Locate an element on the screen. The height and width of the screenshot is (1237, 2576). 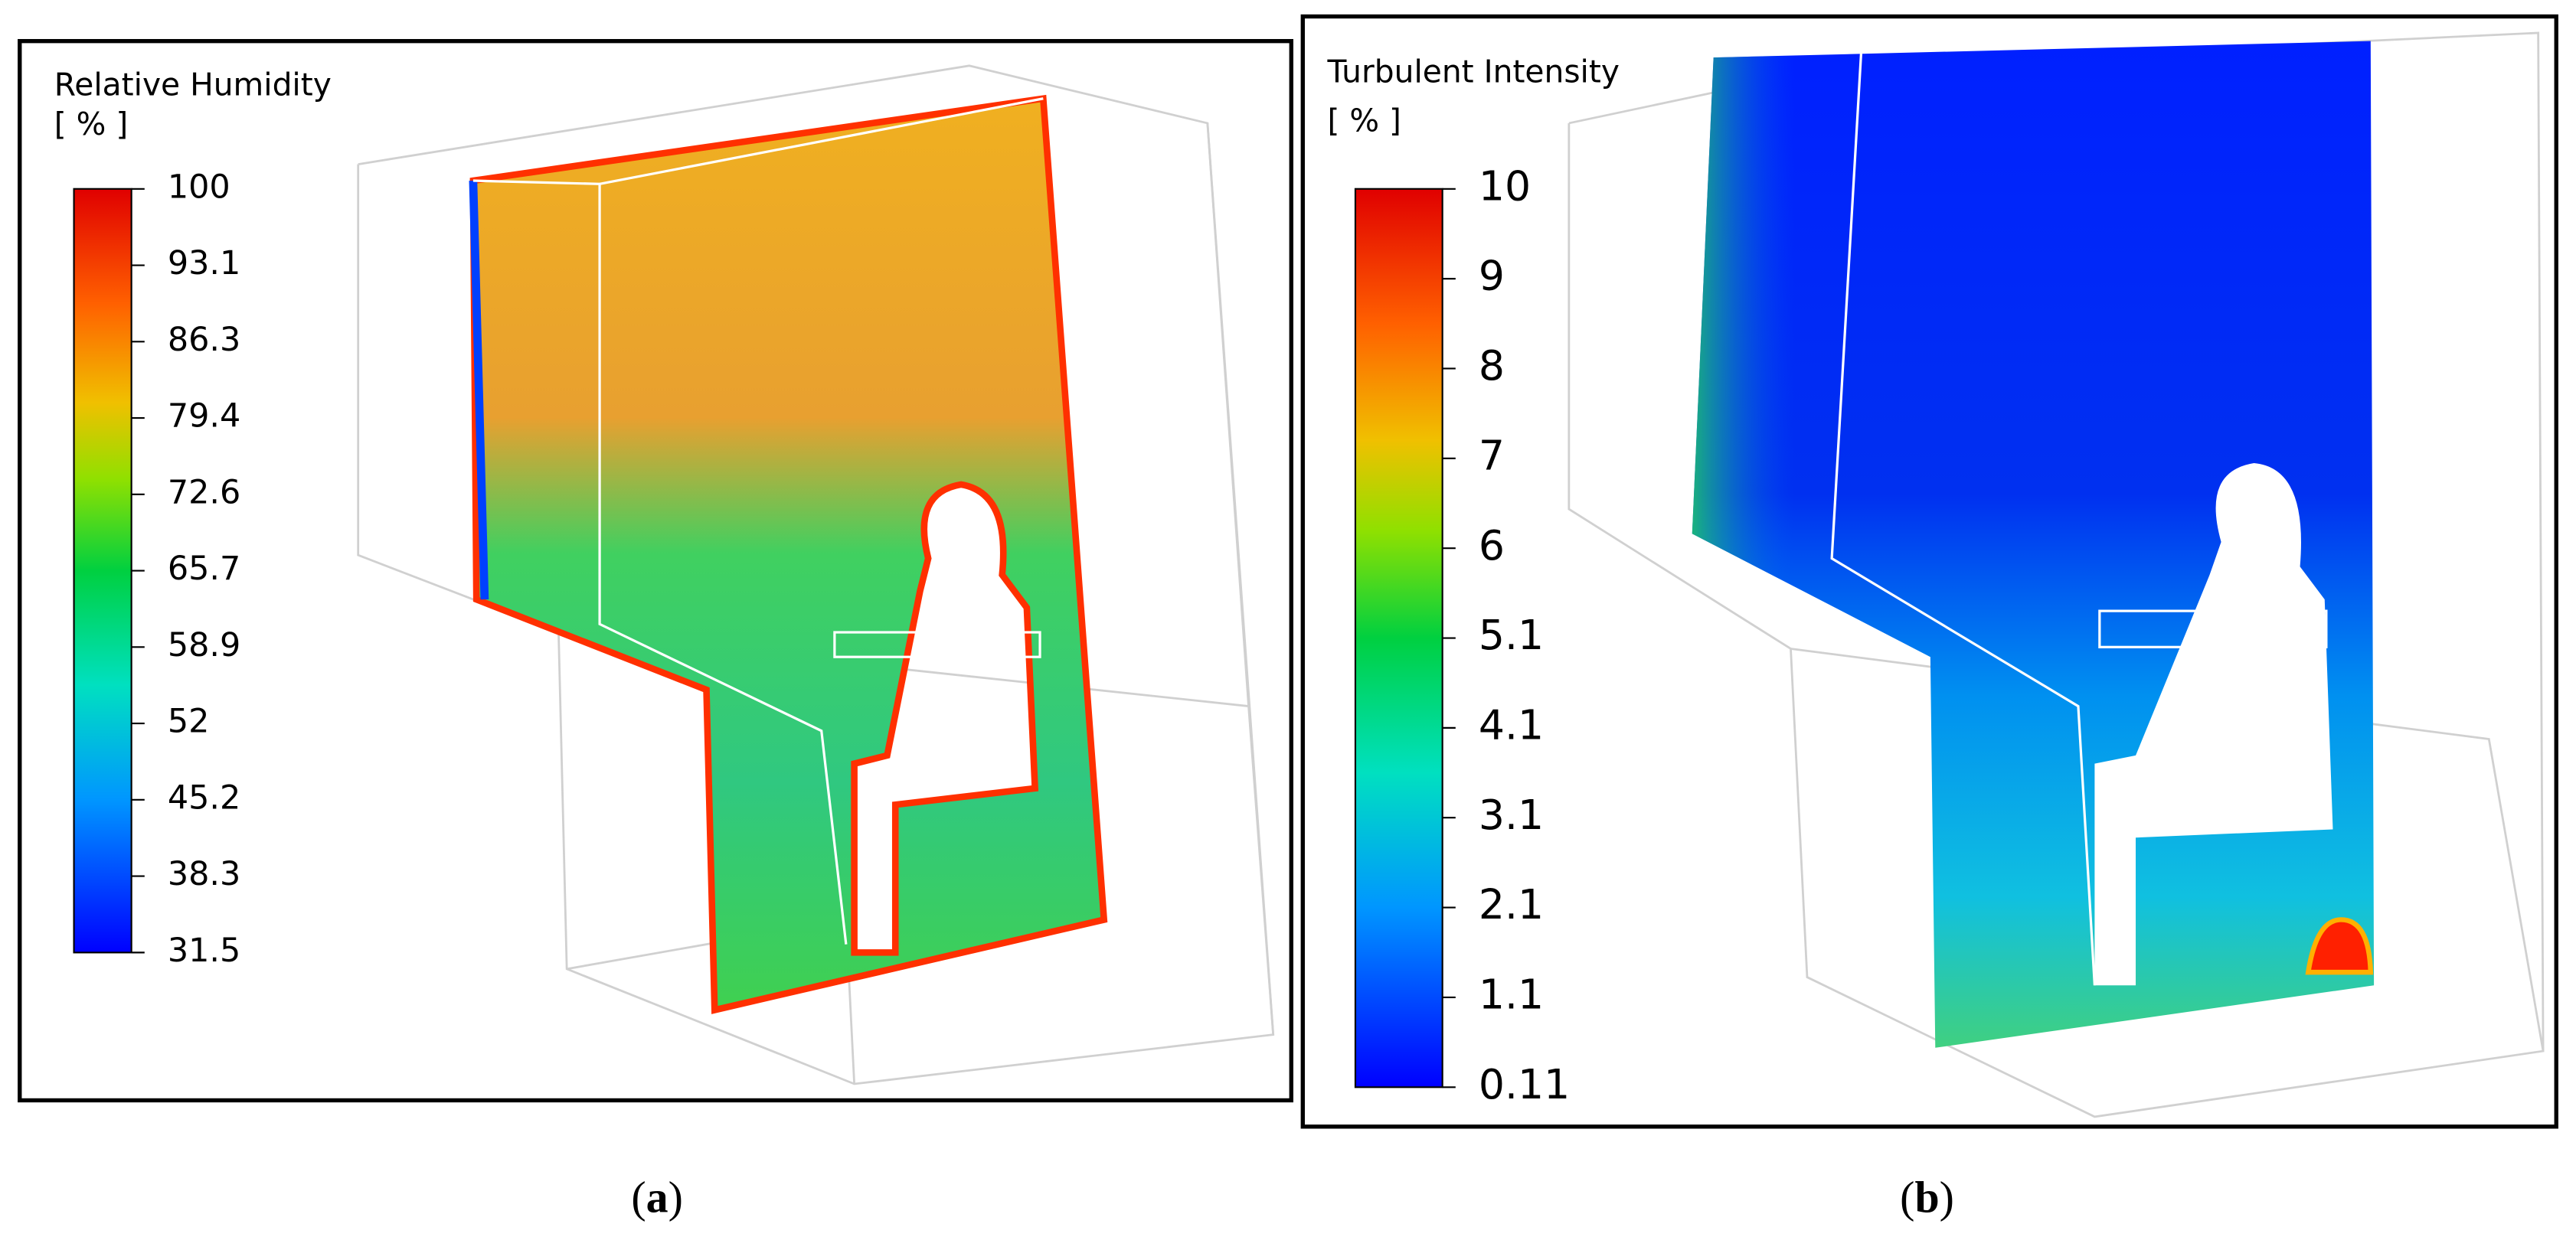
colorbar-label: 52 is located at coordinates (189, 722).